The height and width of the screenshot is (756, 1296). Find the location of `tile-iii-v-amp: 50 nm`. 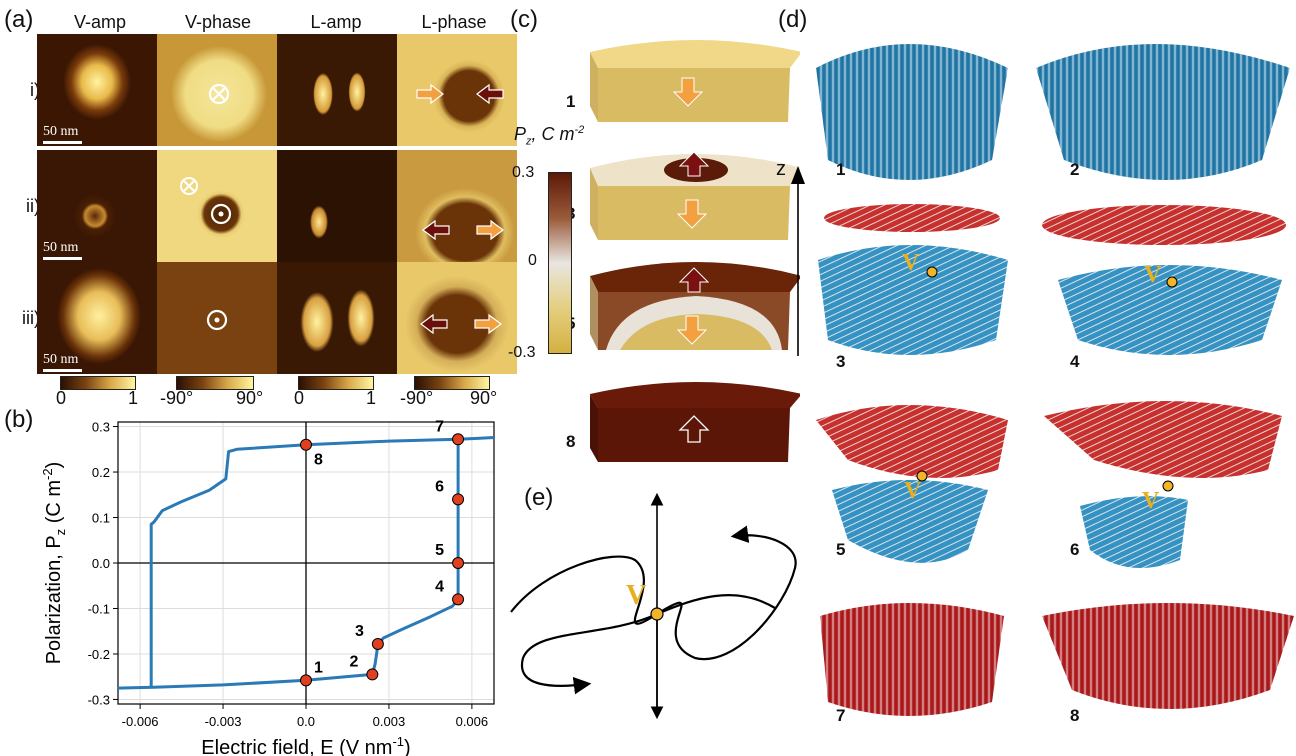

tile-iii-v-amp: 50 nm is located at coordinates (97, 318).